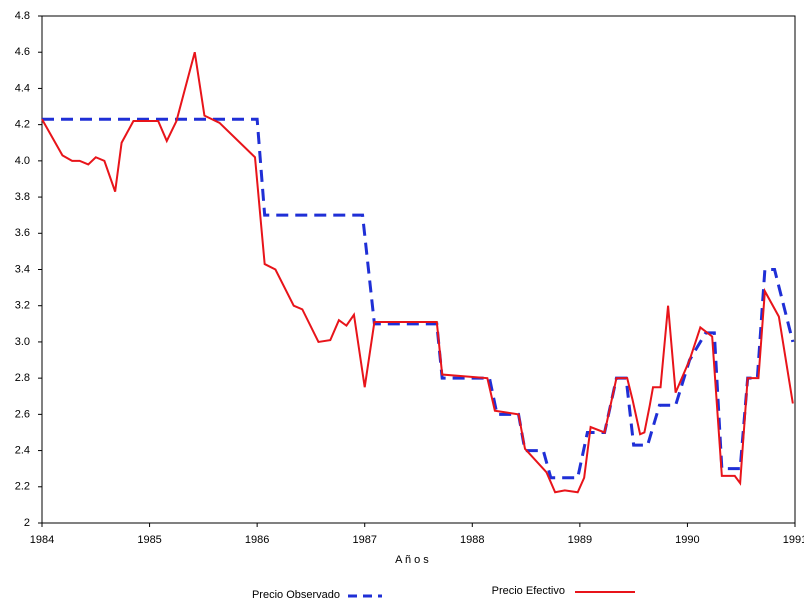 This screenshot has width=804, height=602. What do you see at coordinates (22, 342) in the screenshot?
I see `y-tick-label: 3.0` at bounding box center [22, 342].